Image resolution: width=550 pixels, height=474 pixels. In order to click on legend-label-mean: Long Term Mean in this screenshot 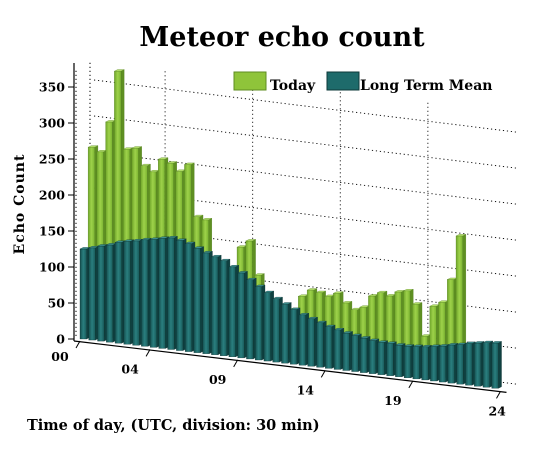, I will do `click(426, 86)`.